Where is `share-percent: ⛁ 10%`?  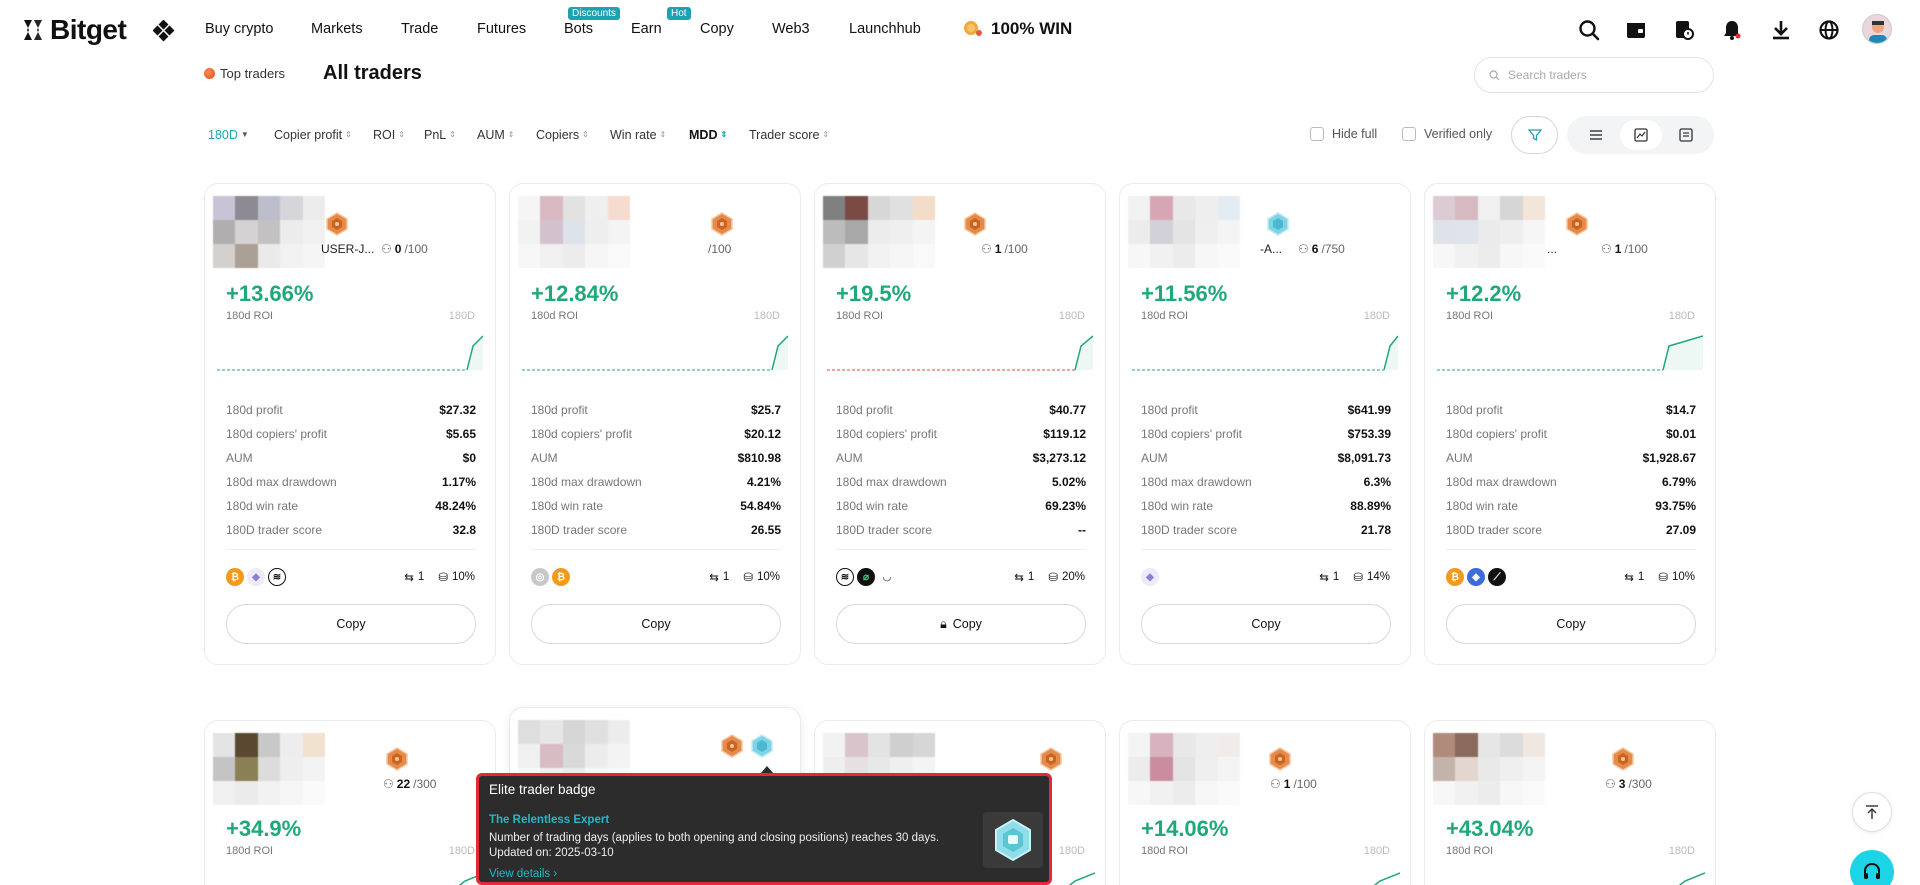 share-percent: ⛁ 10% is located at coordinates (761, 577).